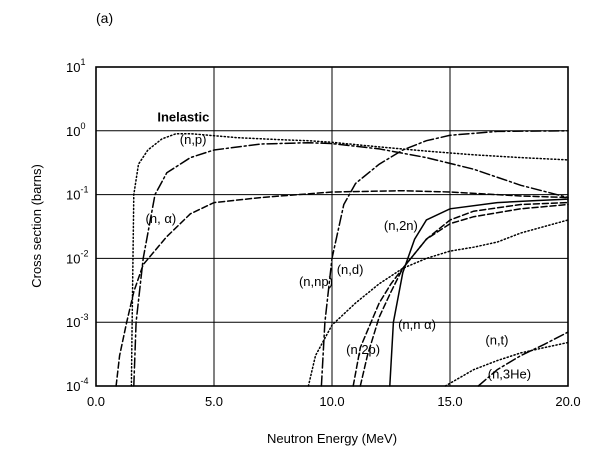 The width and height of the screenshot is (596, 455). What do you see at coordinates (449, 401) in the screenshot?
I see `x-tick-label: 15.0` at bounding box center [449, 401].